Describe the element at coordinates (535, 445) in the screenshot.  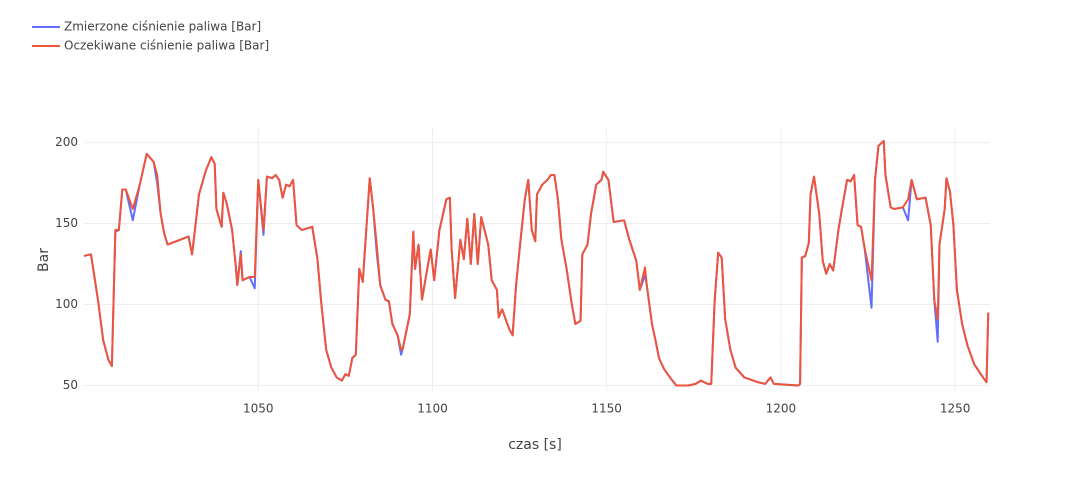
I see `x-axis-title: czas [s]` at that location.